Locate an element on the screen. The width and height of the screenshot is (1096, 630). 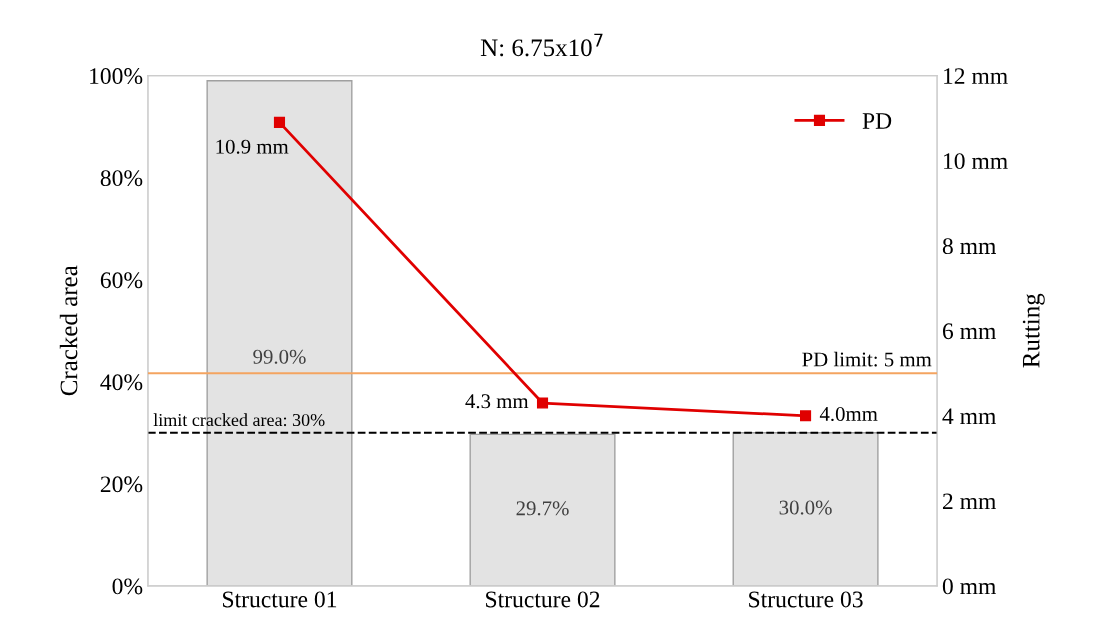
x-tick-label: Structure 01 is located at coordinates (280, 599).